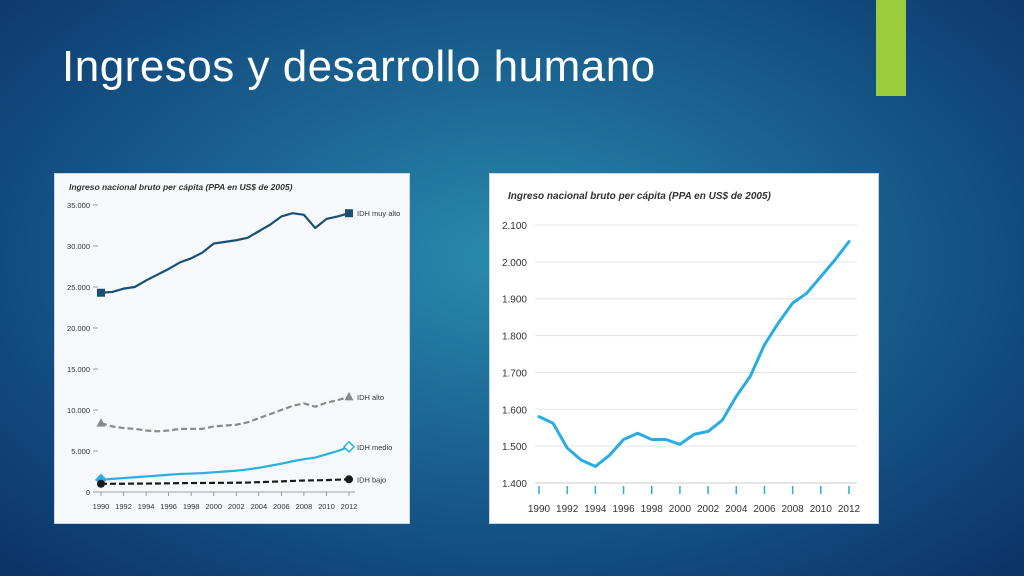  What do you see at coordinates (371, 479) in the screenshot?
I see `series-label: IDH bajo` at bounding box center [371, 479].